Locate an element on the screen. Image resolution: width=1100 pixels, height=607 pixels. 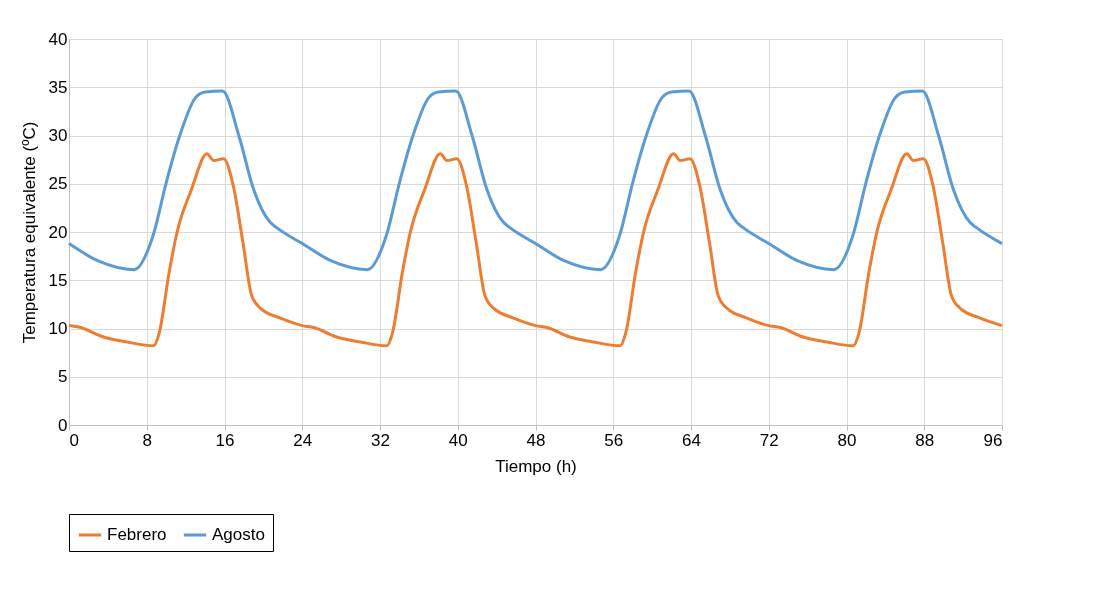
x-tick-label: 80 is located at coordinates (847, 440).